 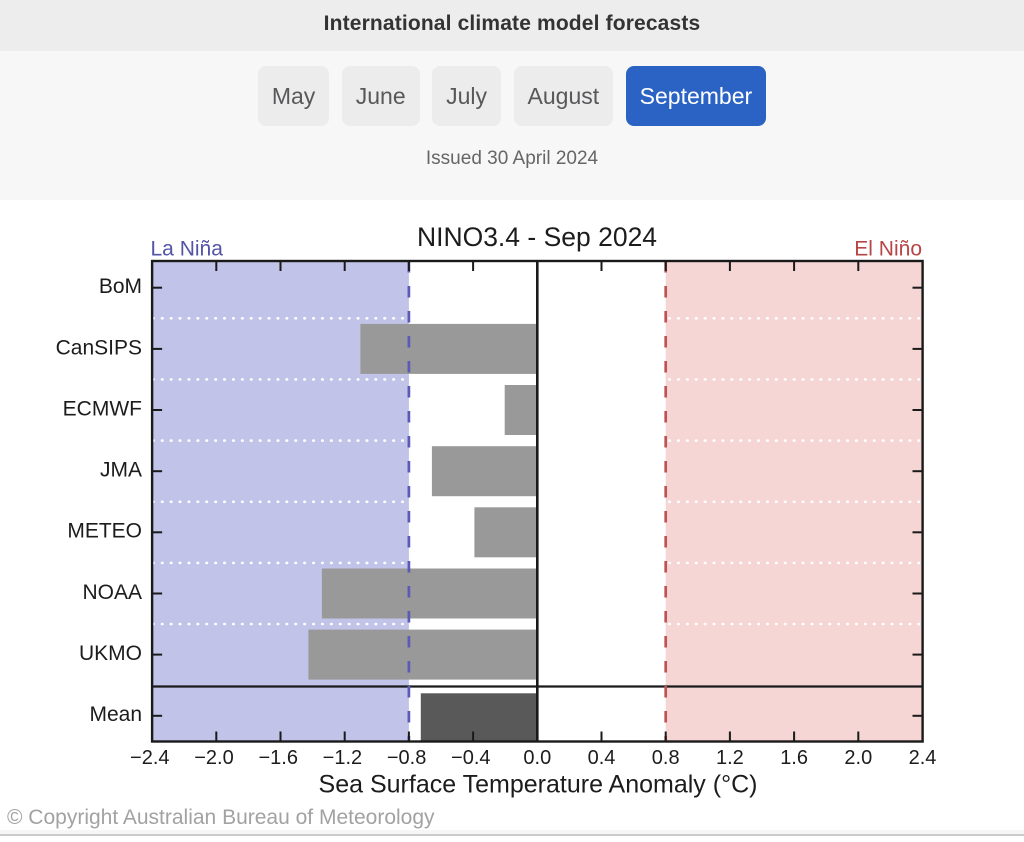 What do you see at coordinates (538, 785) in the screenshot?
I see `svg-text:Sea Surface Temperature Anomal: Sea Surface Temperature Anomaly (°C)` at bounding box center [538, 785].